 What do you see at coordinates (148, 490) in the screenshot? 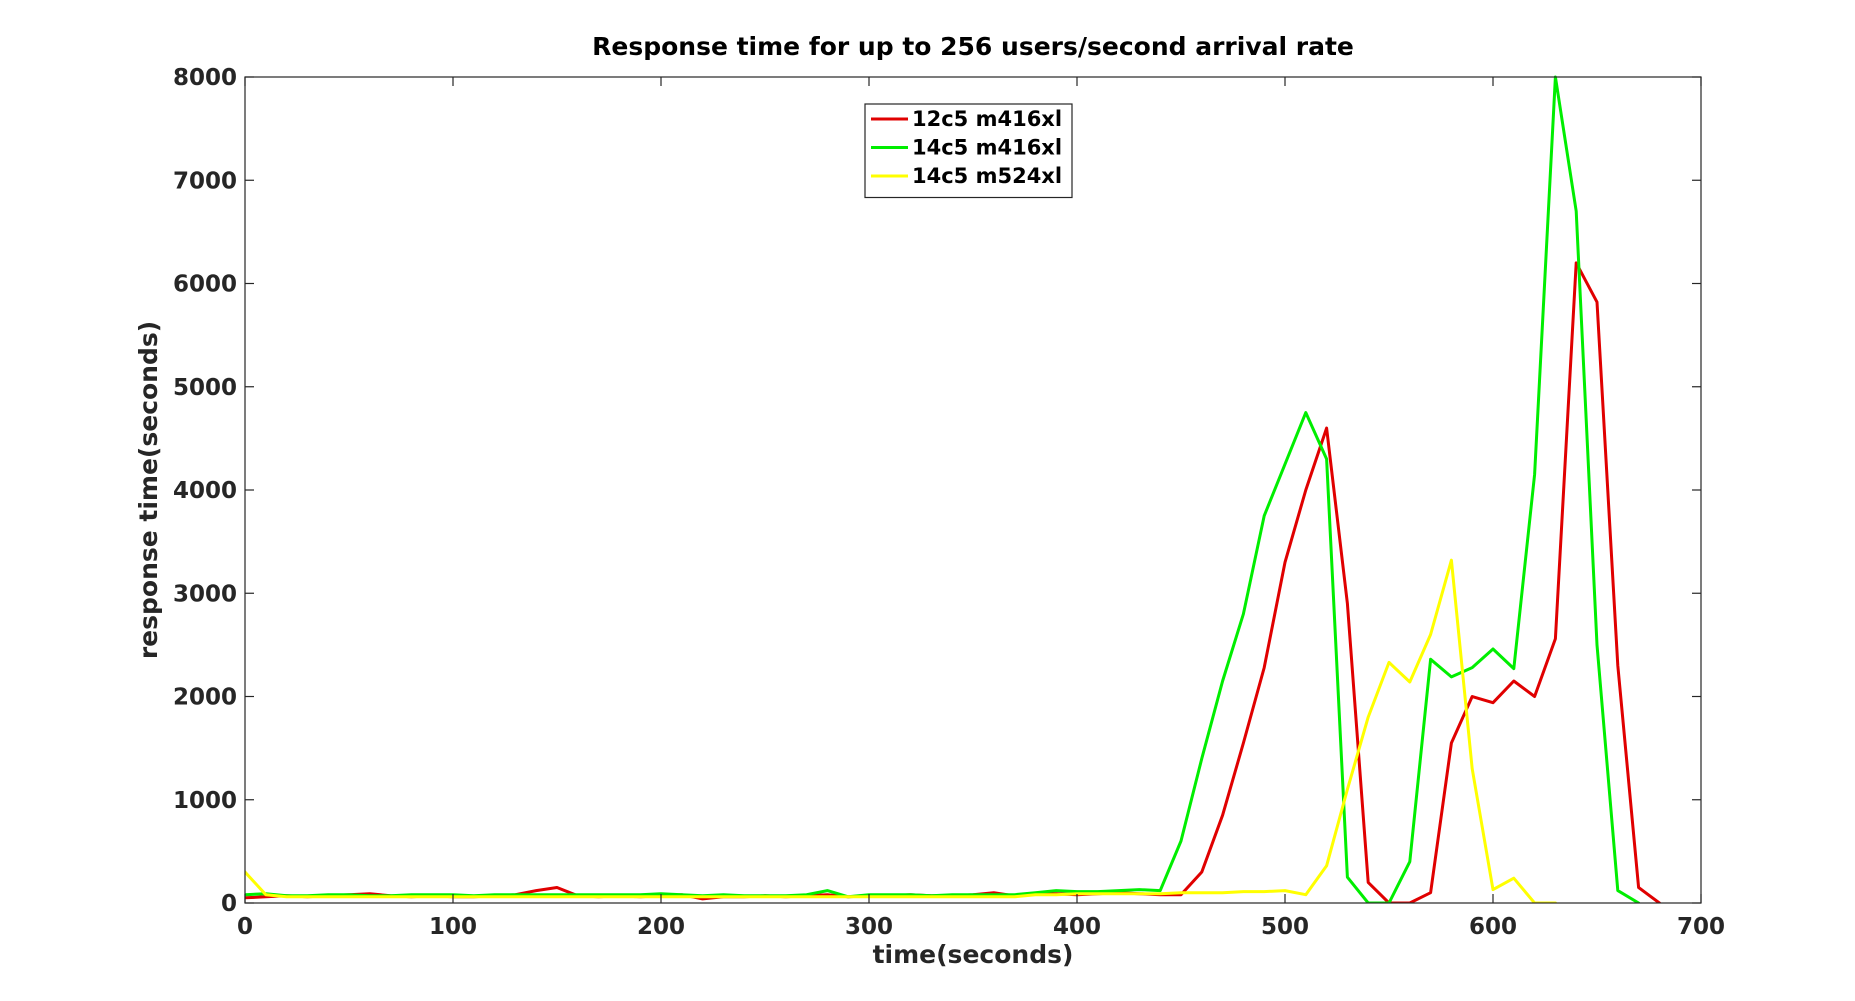
I see `y-axis-label: response time(seconds)` at bounding box center [148, 490].